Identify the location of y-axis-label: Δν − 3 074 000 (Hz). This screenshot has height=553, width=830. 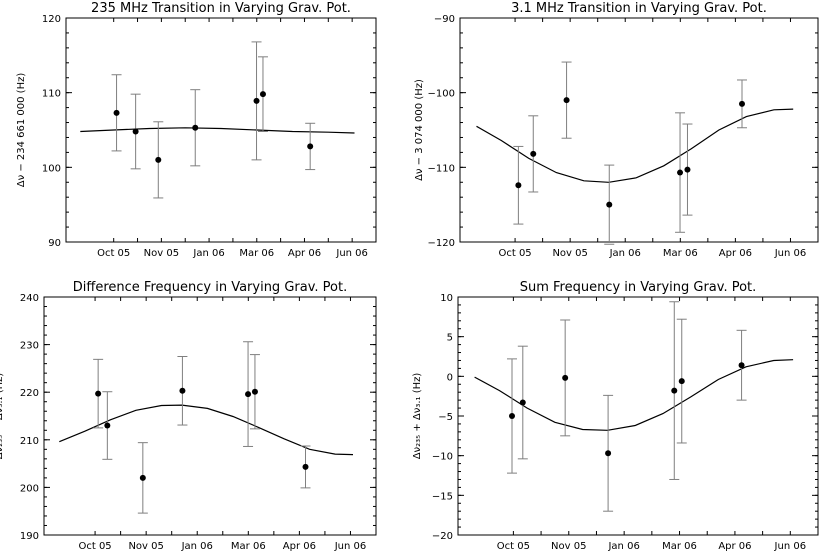
(419, 130).